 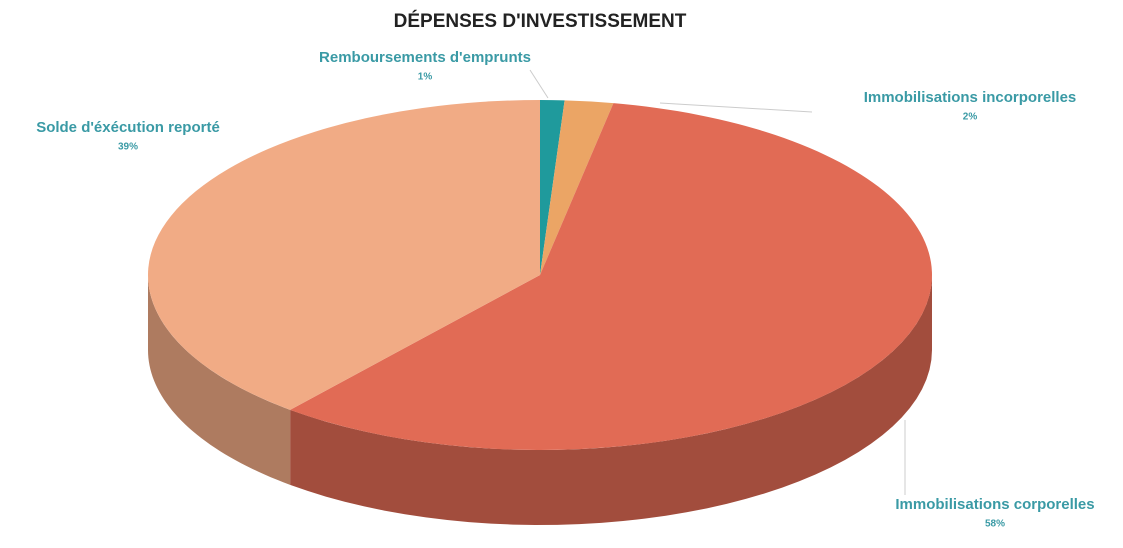 I want to click on slice-side, so click(x=219, y=380).